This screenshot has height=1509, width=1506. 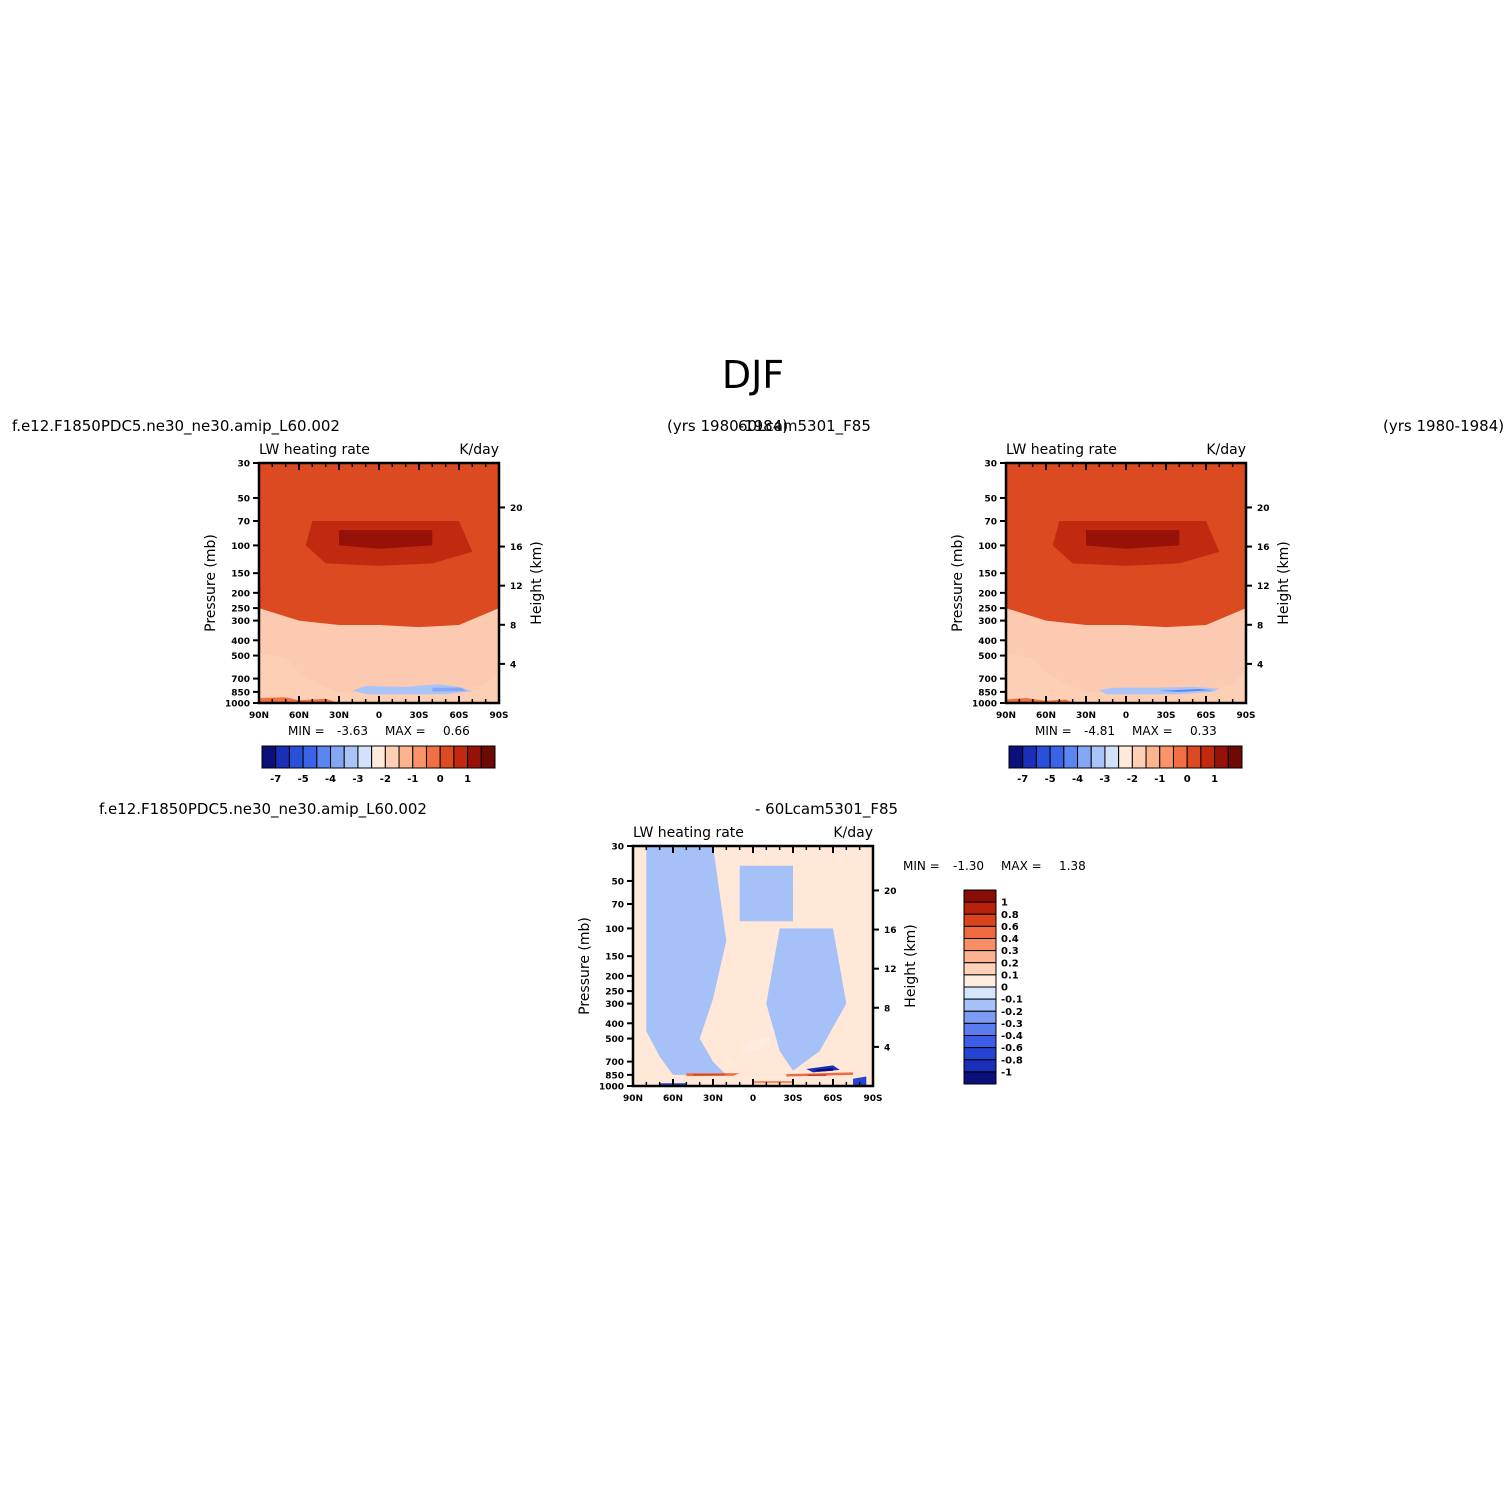 What do you see at coordinates (1214, 779) in the screenshot?
I see `colorbar-tick-label: 1` at bounding box center [1214, 779].